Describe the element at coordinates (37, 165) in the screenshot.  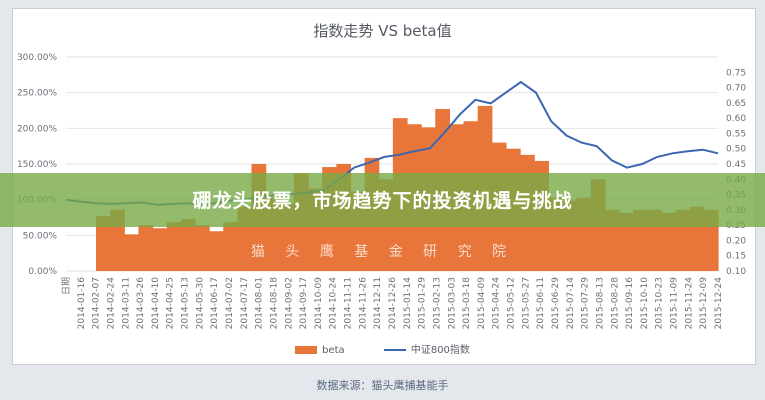
I see `left-tick-label: 150.00%` at that location.